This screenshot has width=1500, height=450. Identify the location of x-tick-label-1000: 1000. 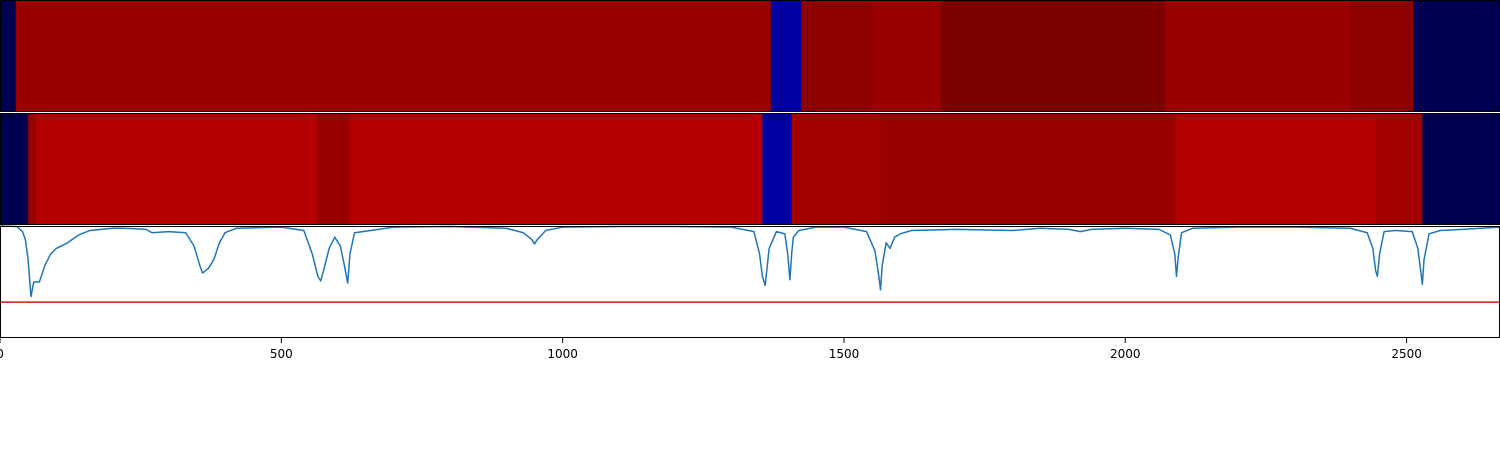
(562, 354).